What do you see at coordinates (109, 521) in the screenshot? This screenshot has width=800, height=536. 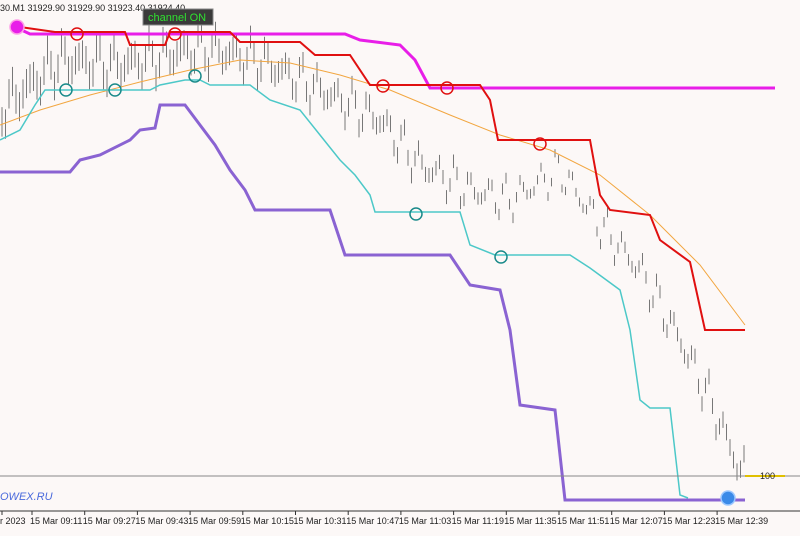 I see `time-label: 15 Mar 09:27` at bounding box center [109, 521].